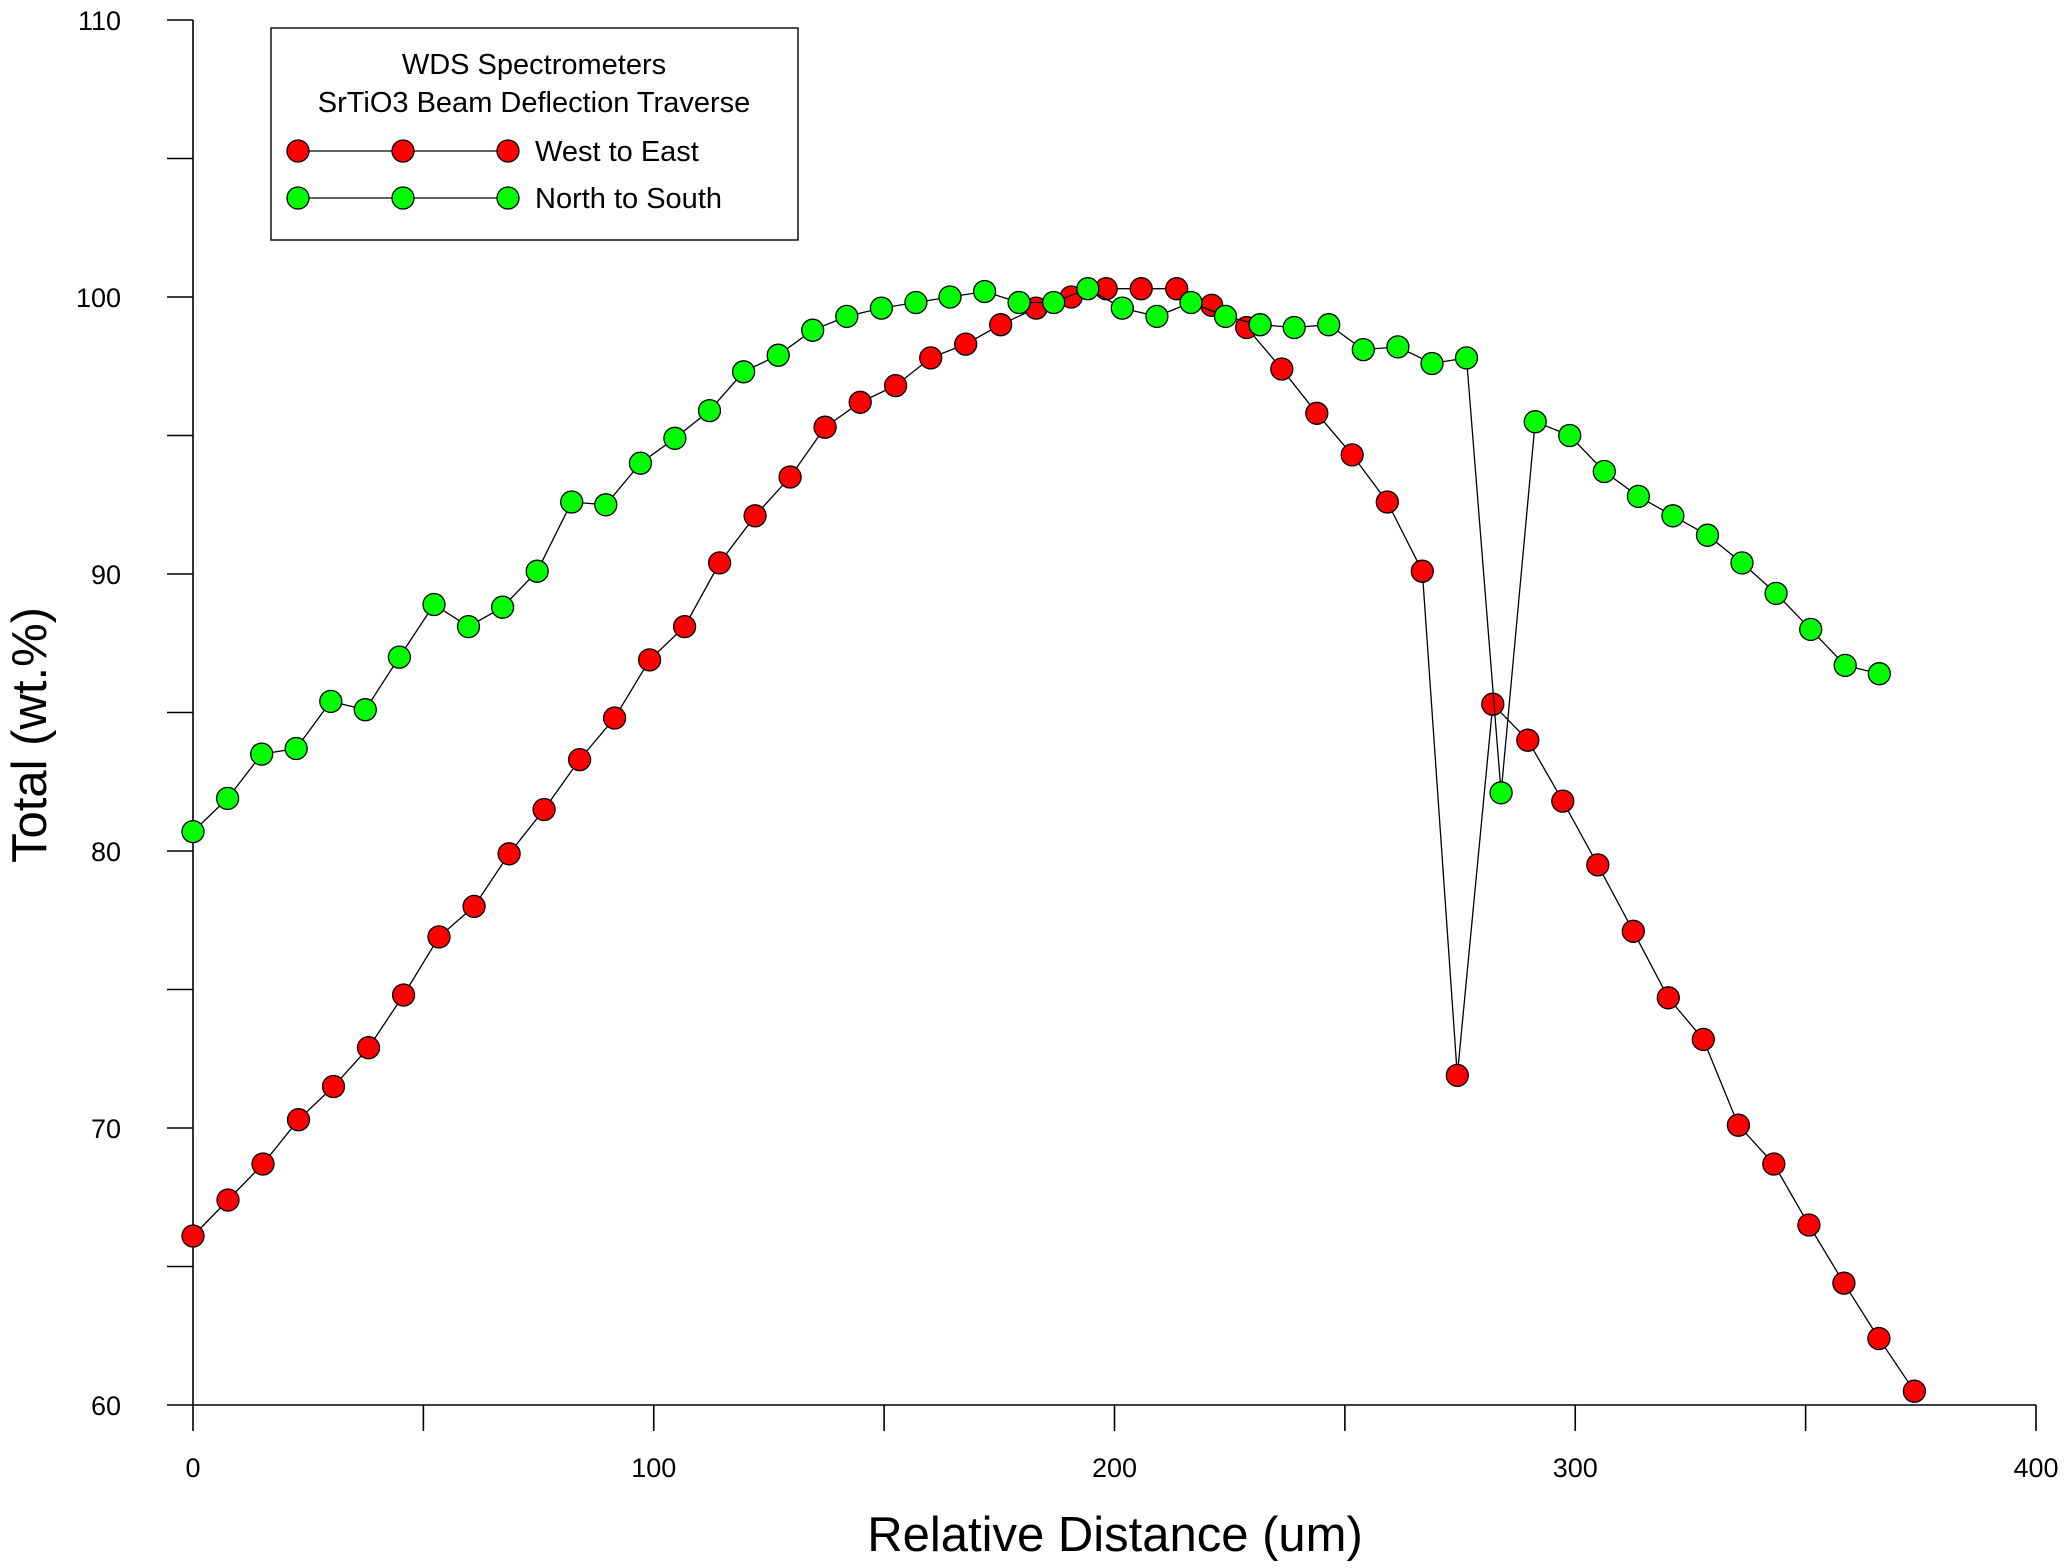 The height and width of the screenshot is (1568, 2066). What do you see at coordinates (492, 152) in the screenshot?
I see `legend-entry-west-to-east: West to East` at bounding box center [492, 152].